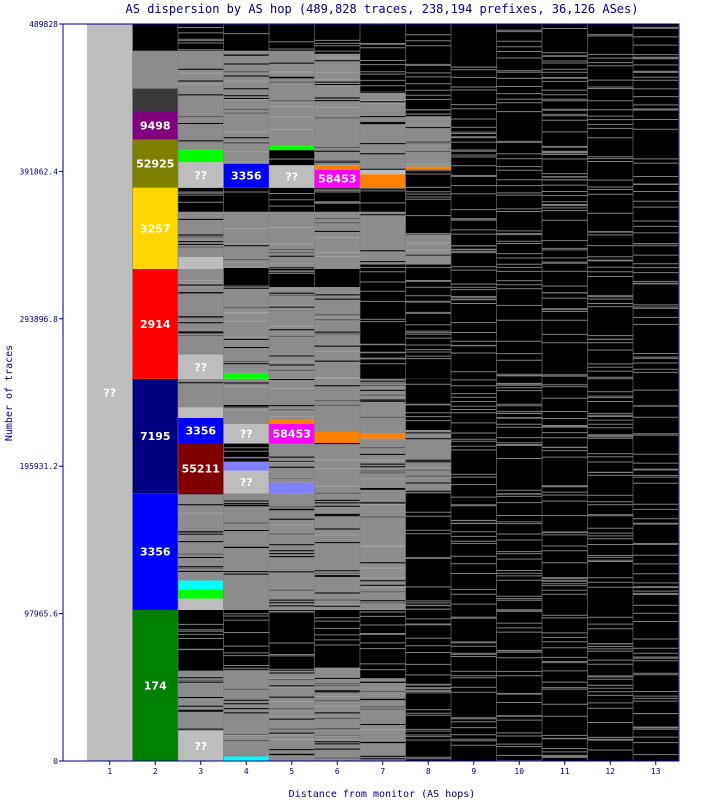 This screenshot has height=800, width=702. I want to click on y-tick-label: 489828, so click(43, 24).